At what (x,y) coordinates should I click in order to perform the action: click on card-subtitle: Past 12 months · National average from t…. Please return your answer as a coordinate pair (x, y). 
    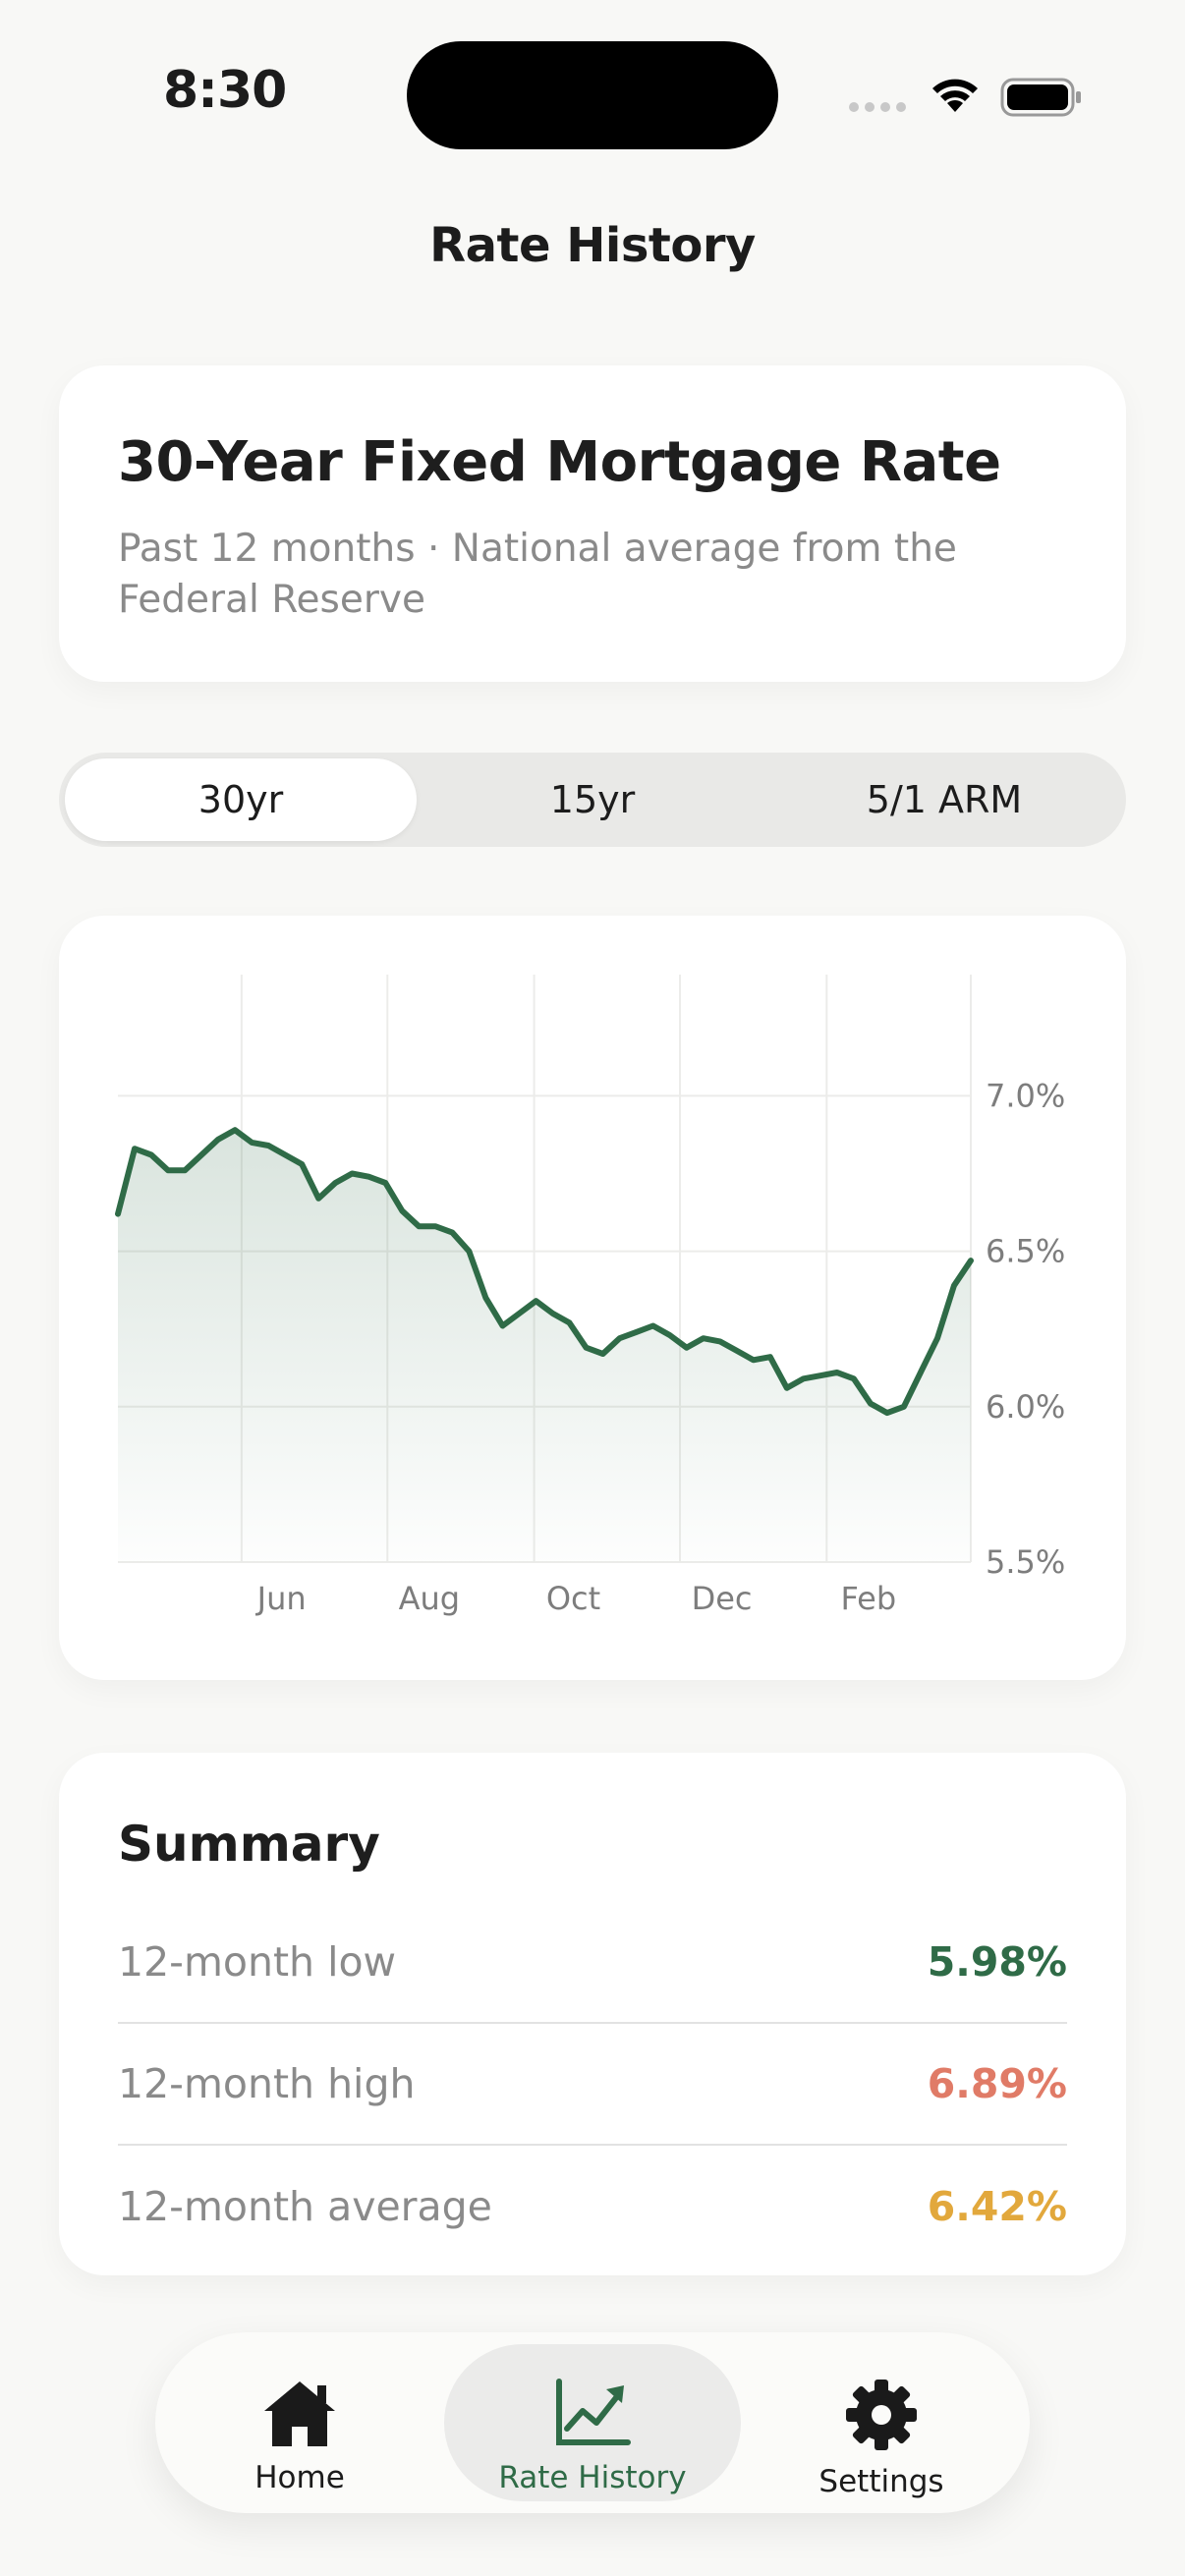
    Looking at the image, I should click on (538, 574).